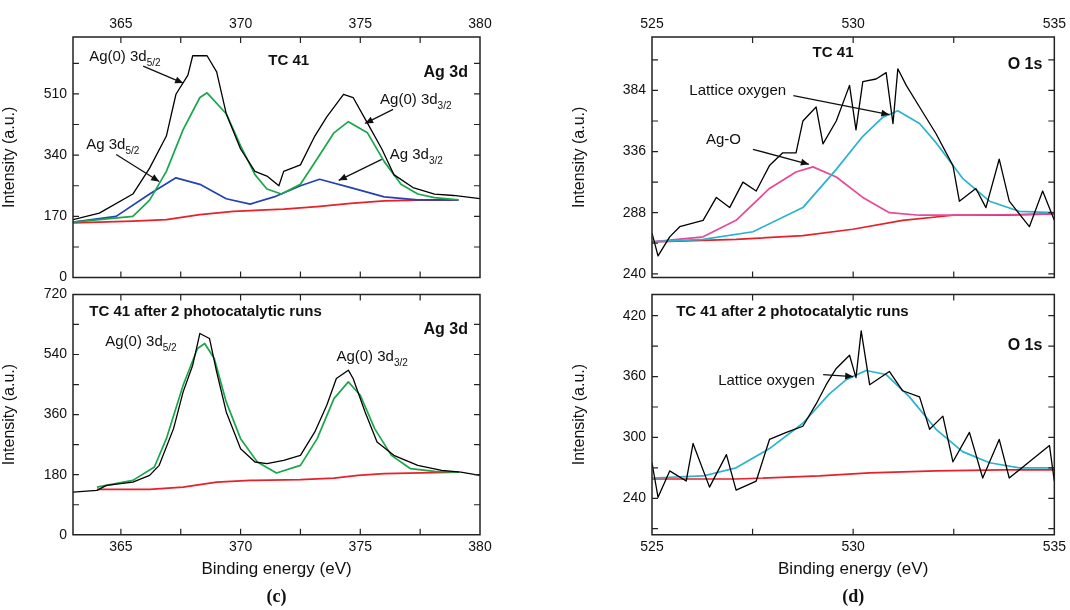  What do you see at coordinates (55, 293) in the screenshot?
I see `y-tick-label: 720` at bounding box center [55, 293].